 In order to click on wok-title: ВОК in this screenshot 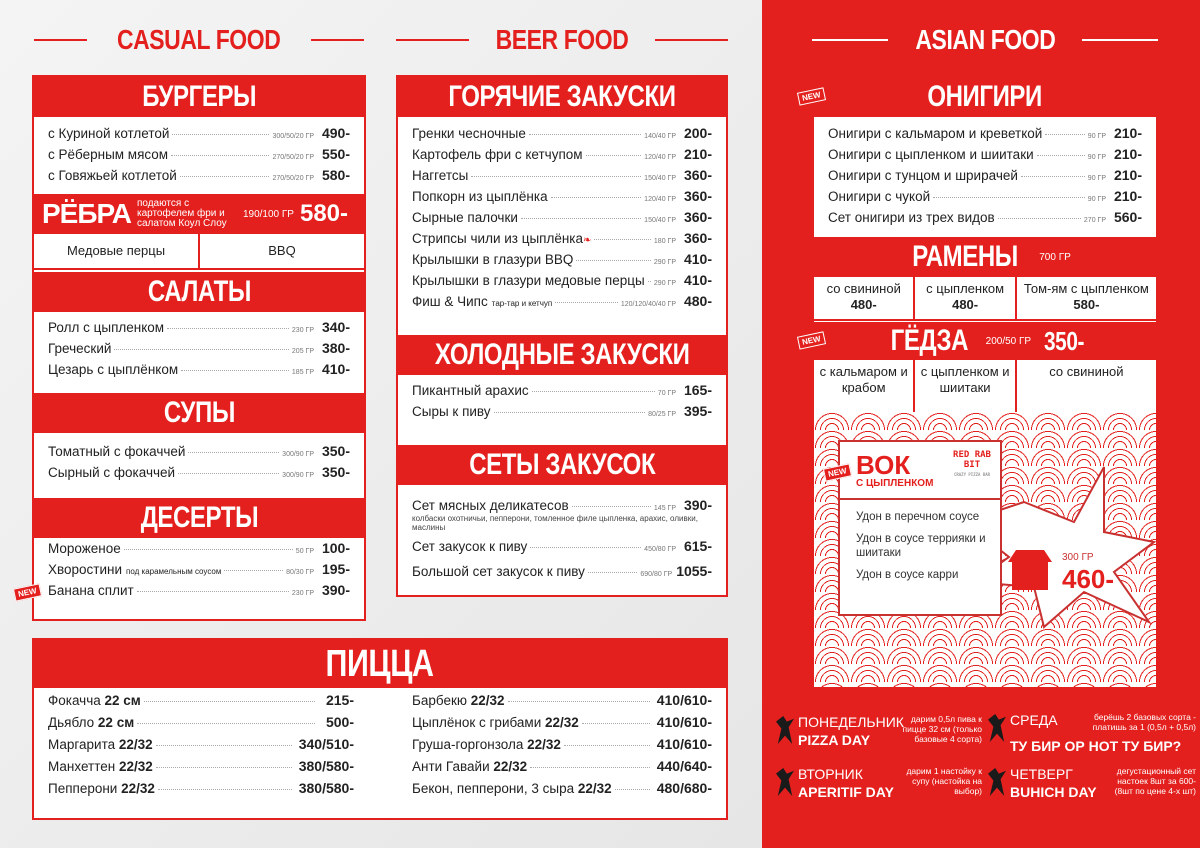, I will do `click(883, 465)`.